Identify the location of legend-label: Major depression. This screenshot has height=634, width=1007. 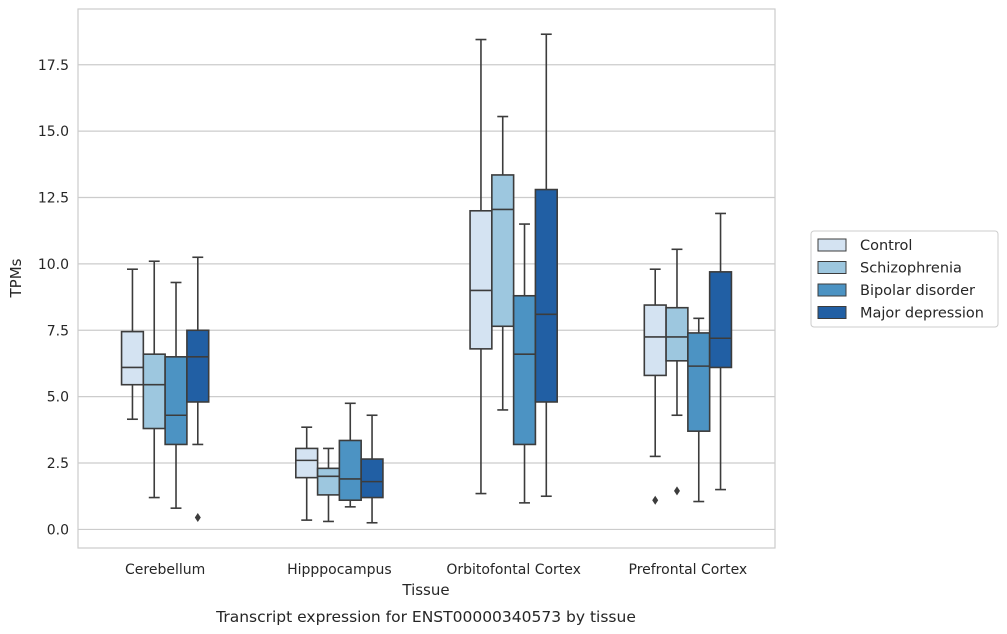
(922, 314).